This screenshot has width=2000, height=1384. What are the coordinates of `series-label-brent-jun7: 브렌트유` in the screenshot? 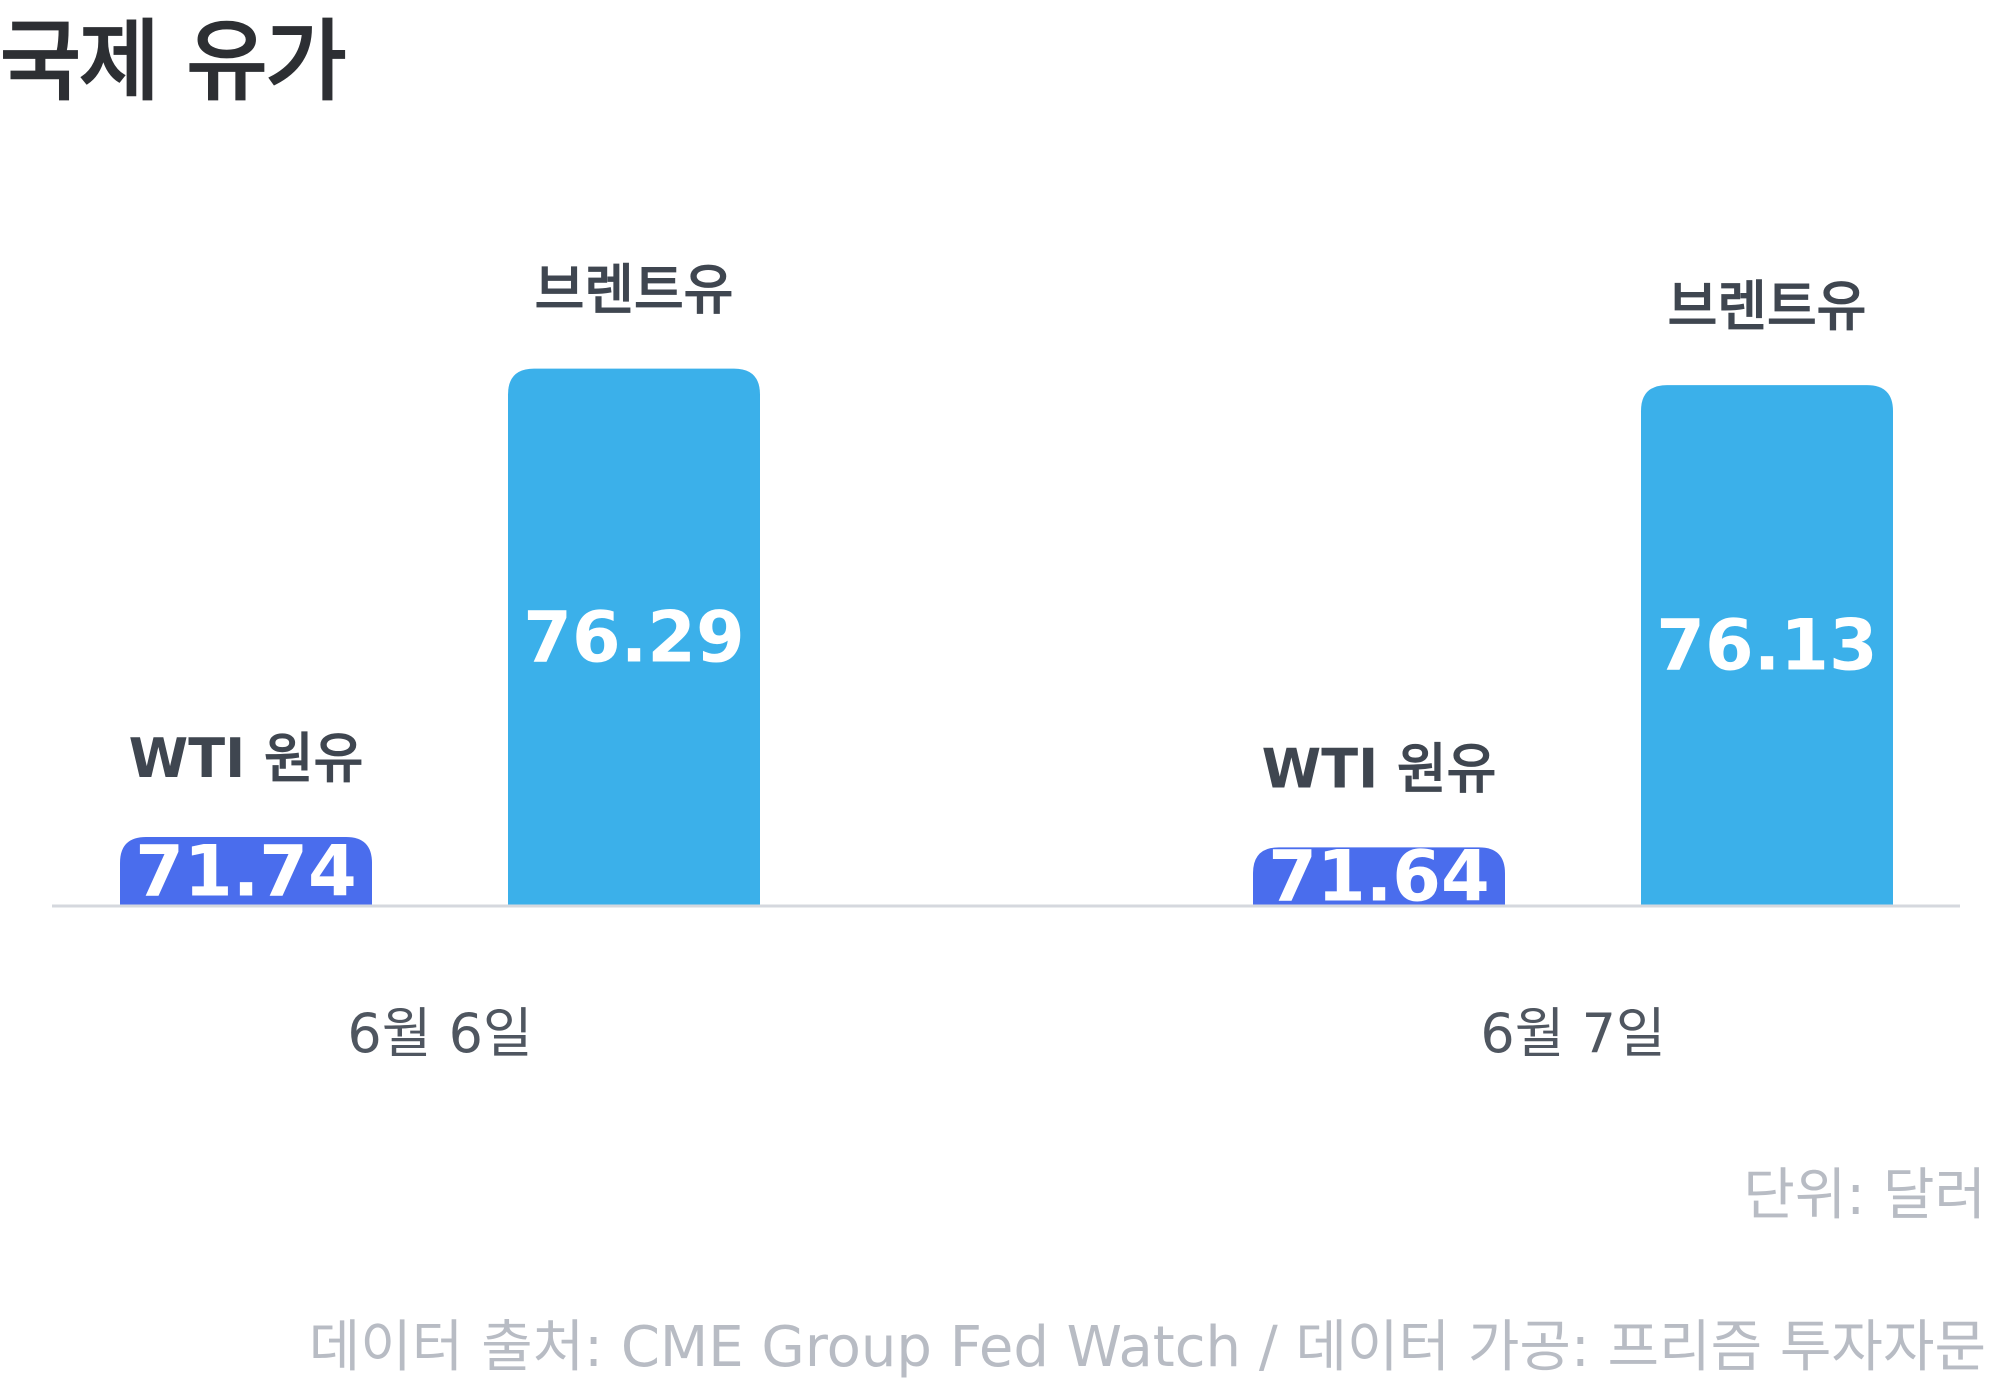 It's located at (1767, 306).